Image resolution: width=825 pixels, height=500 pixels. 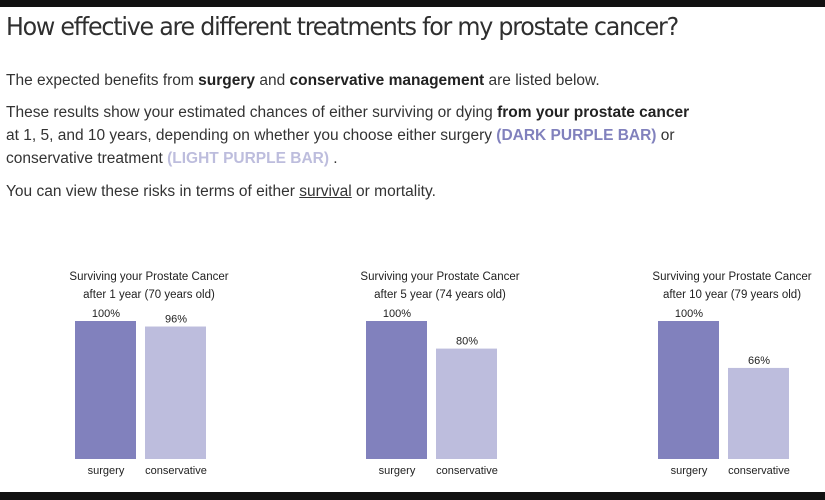 I want to click on intro-conservative: conservative management, so click(x=387, y=80).